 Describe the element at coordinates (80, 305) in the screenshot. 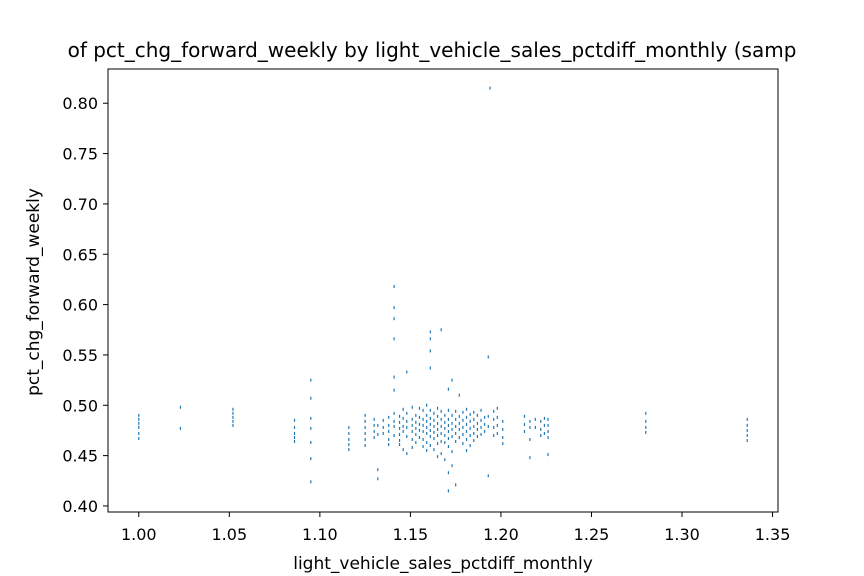

I see `y-tick-label-0.60: 0.60` at that location.